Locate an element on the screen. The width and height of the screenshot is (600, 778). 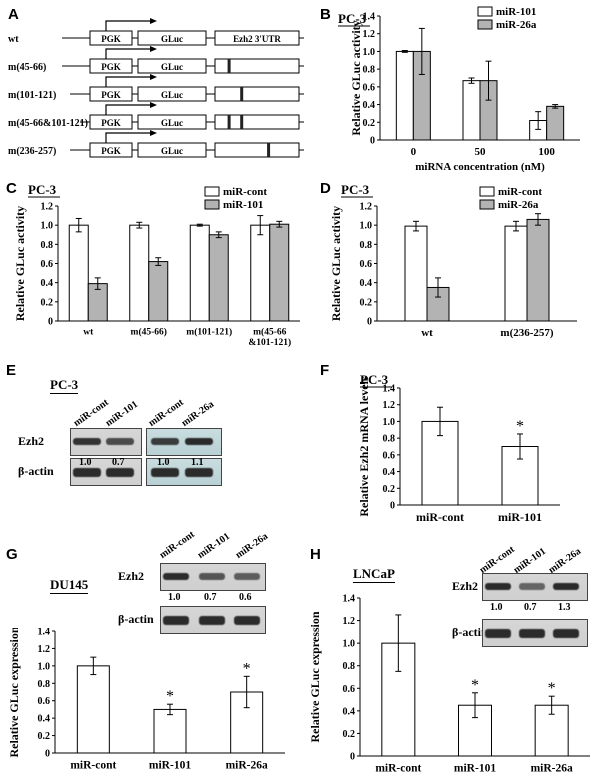
x-tick-label: m(236-257) is located at coordinates (526, 333).